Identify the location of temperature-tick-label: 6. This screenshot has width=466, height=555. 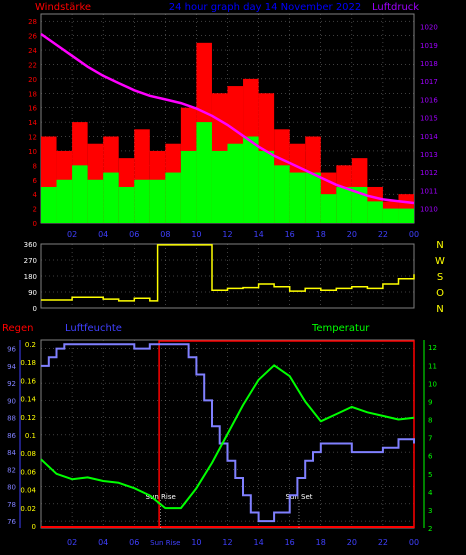
(430, 457).